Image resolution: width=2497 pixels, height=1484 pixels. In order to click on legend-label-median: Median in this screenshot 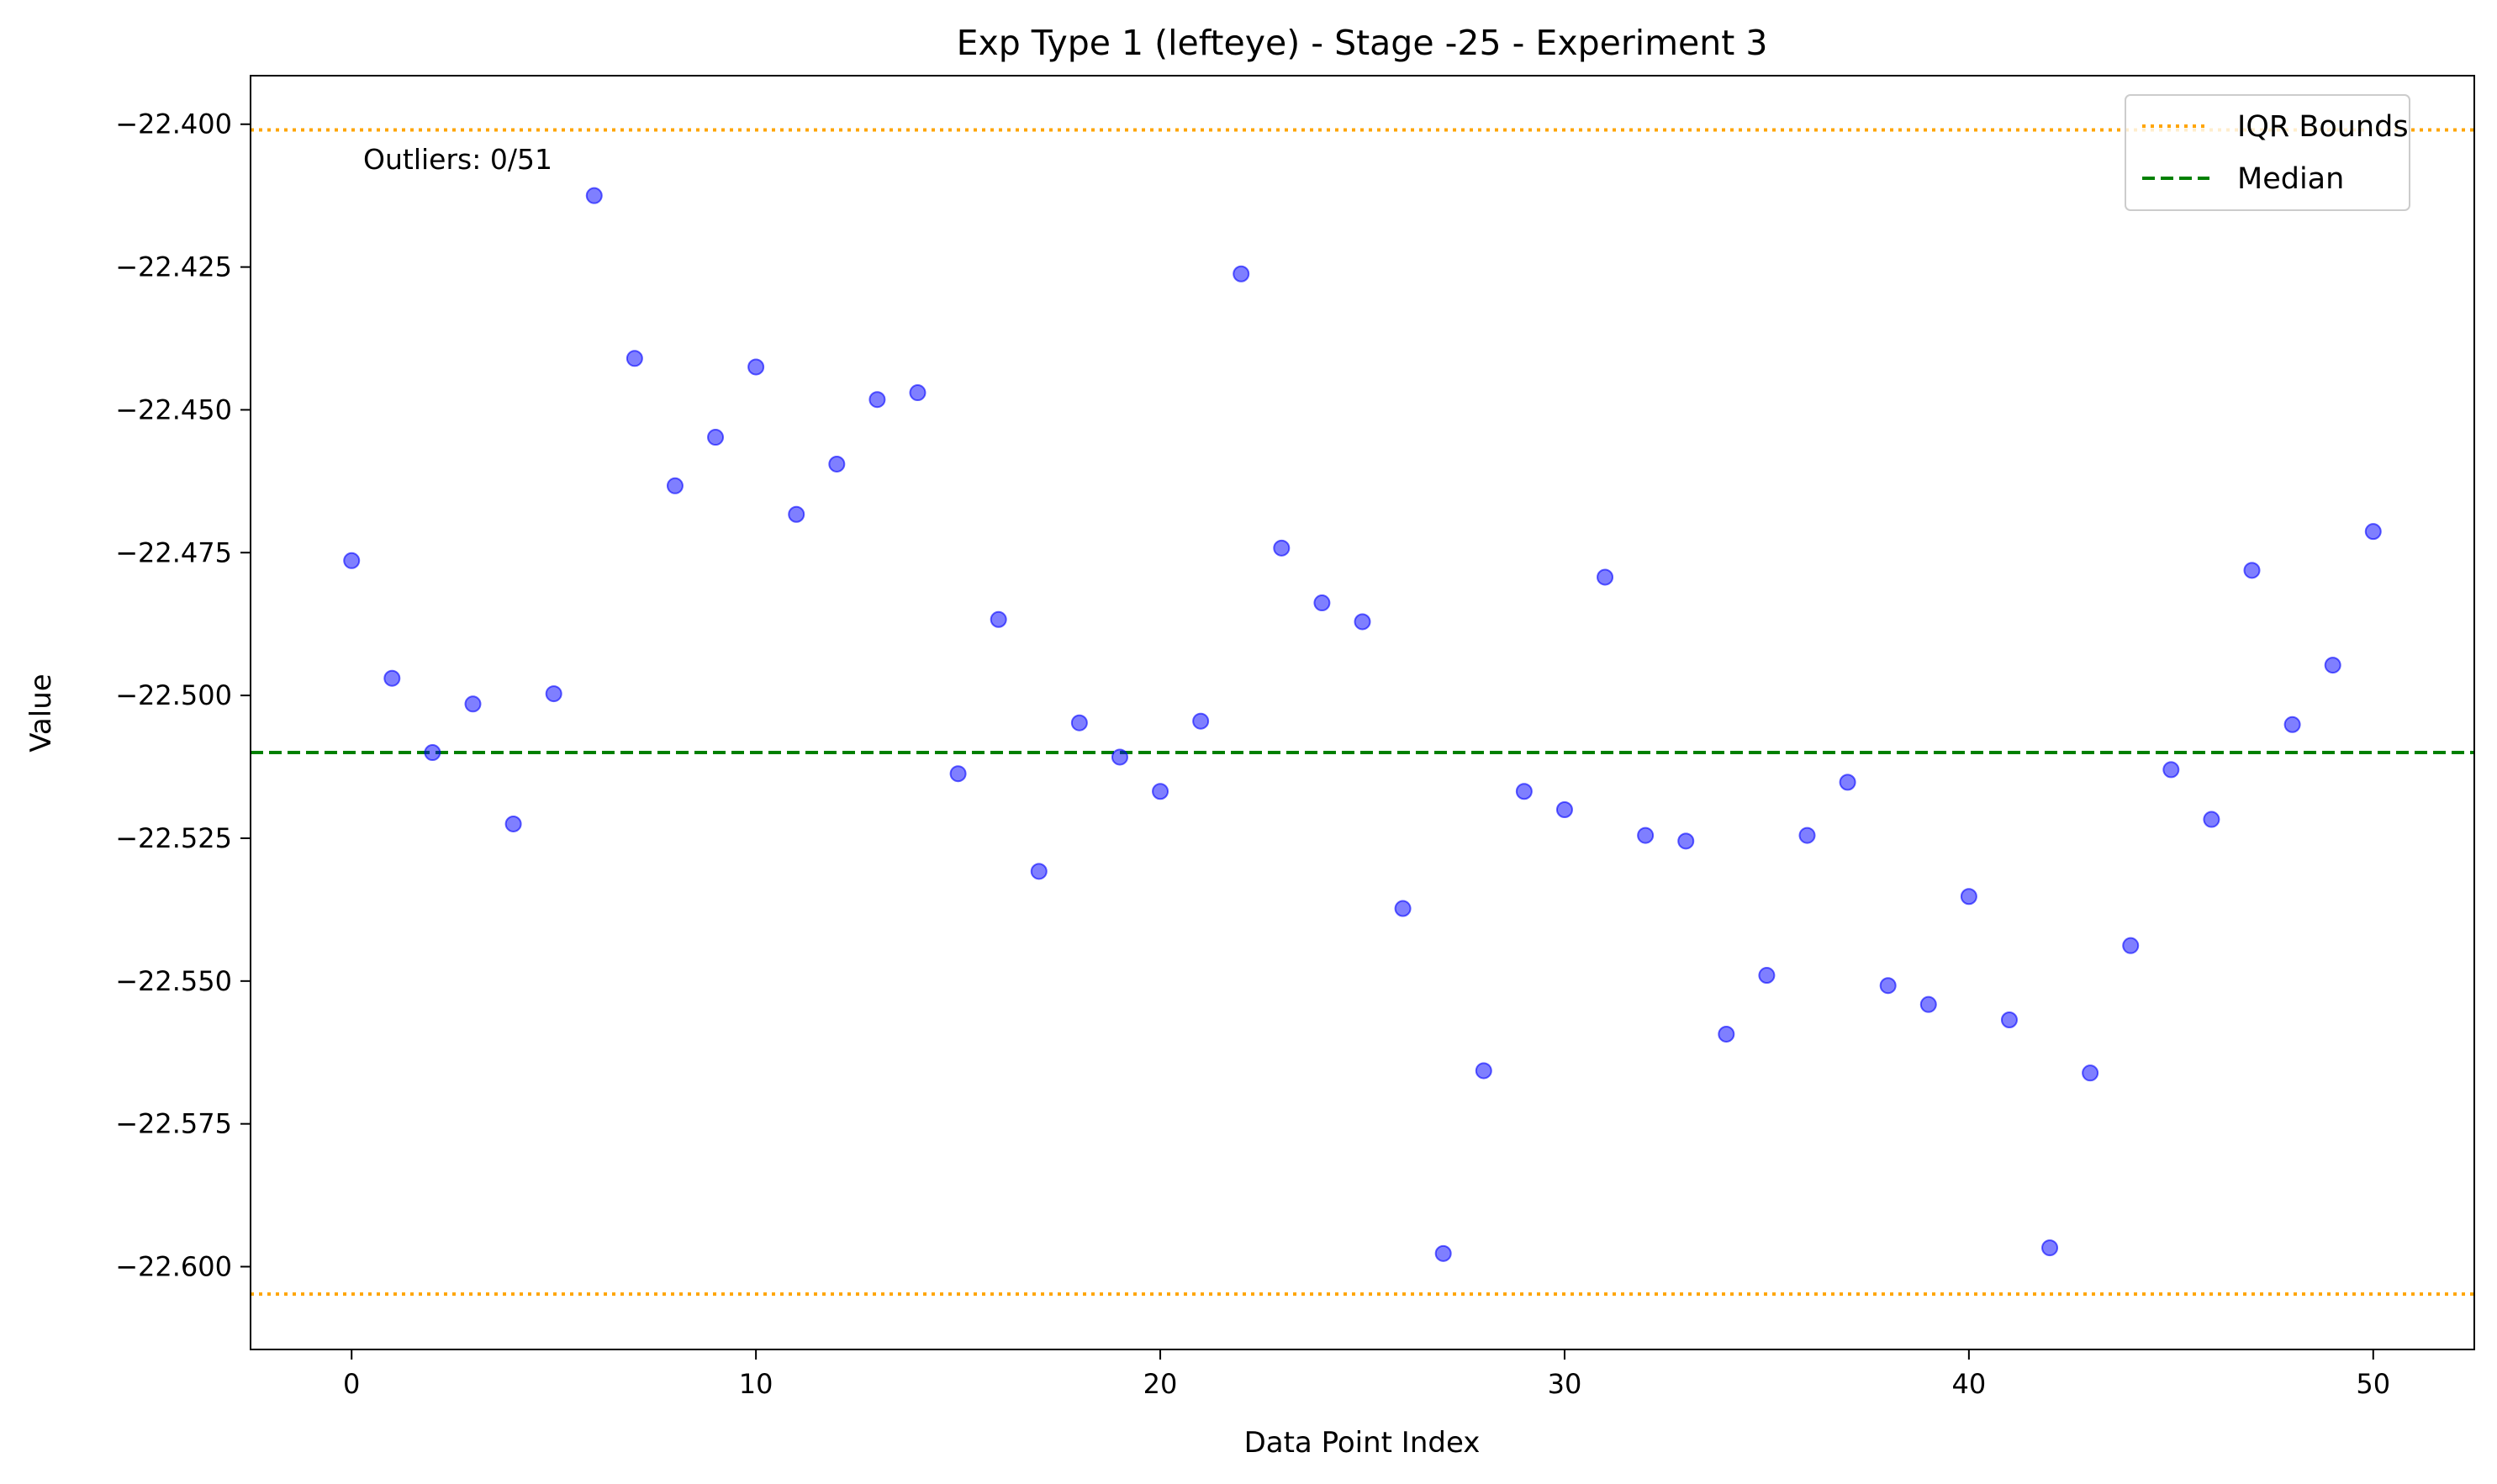, I will do `click(2290, 179)`.